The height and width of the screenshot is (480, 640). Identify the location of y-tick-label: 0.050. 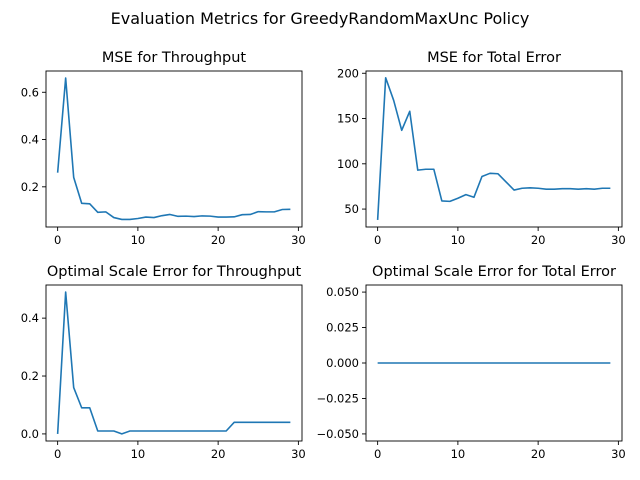
(342, 292).